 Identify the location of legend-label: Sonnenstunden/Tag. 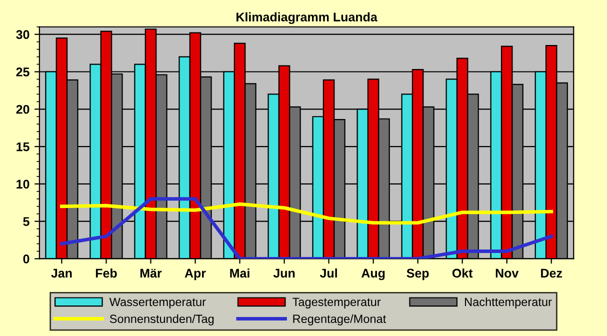
(162, 320).